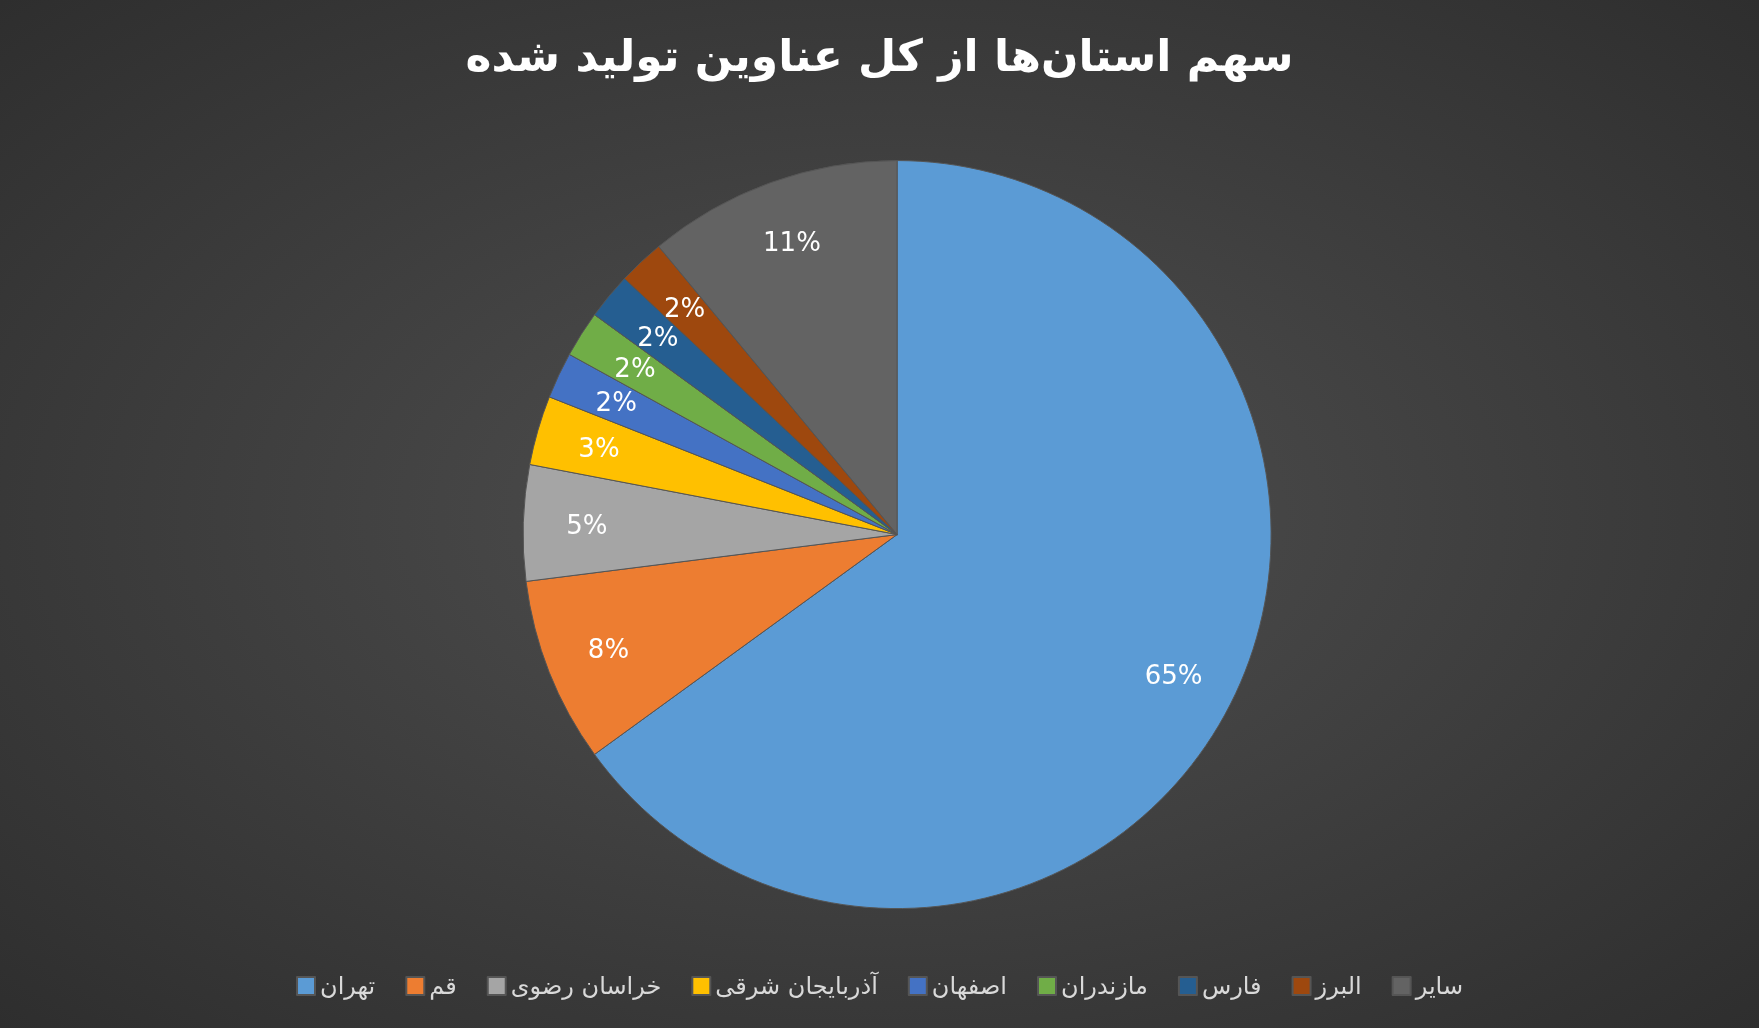 This screenshot has width=1759, height=1028. I want to click on legend-label: خراسان رضوی, so click(586, 986).